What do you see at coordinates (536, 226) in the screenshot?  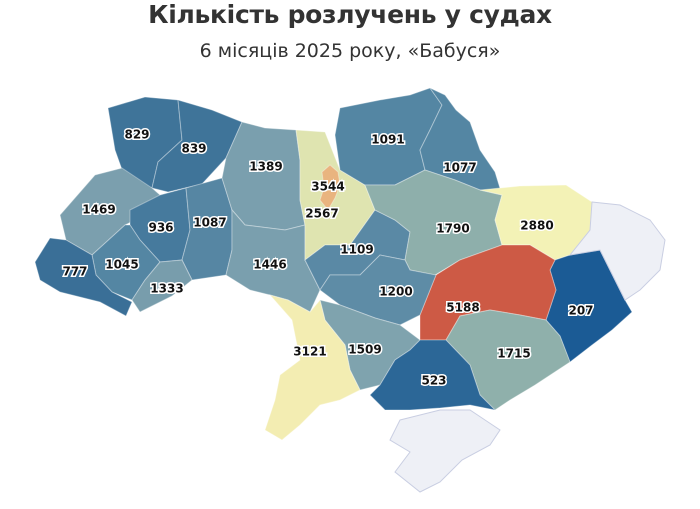 I see `region-value-label: 2880` at bounding box center [536, 226].